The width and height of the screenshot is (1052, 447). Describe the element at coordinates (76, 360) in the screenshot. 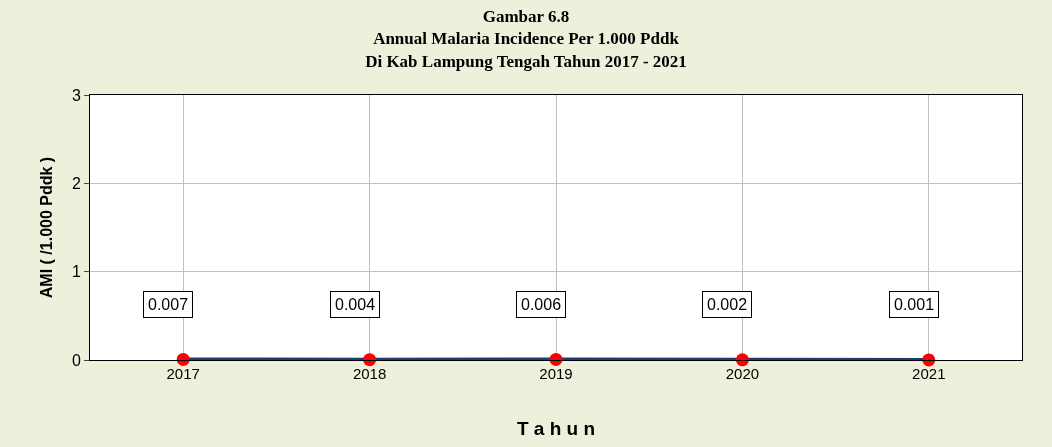

I see `y-tick-label: 0` at that location.